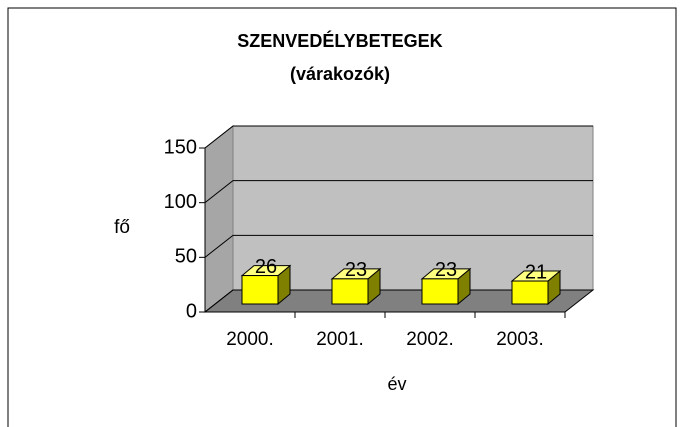 The image size is (684, 427). Describe the element at coordinates (430, 339) in the screenshot. I see `x-tick-label: 2002.` at that location.